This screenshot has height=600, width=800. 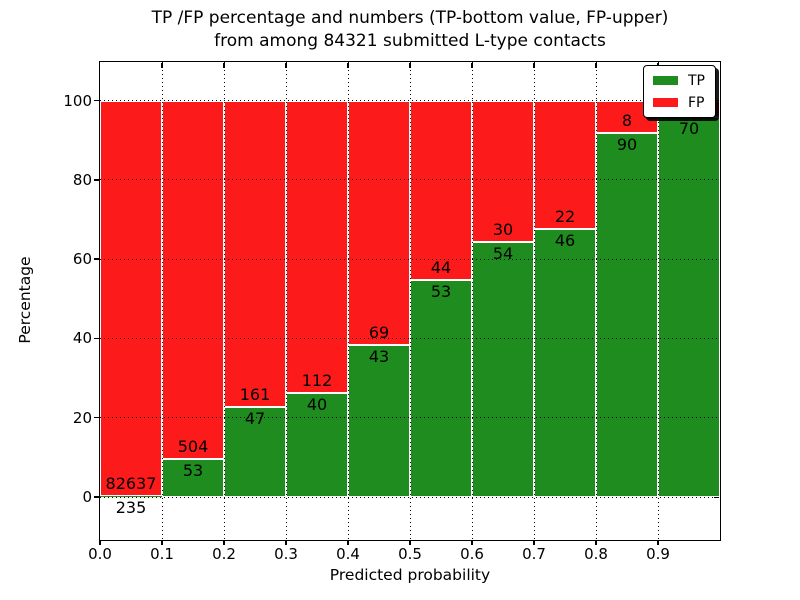 What do you see at coordinates (665, 102) in the screenshot?
I see `legend-swatch-fp` at bounding box center [665, 102].